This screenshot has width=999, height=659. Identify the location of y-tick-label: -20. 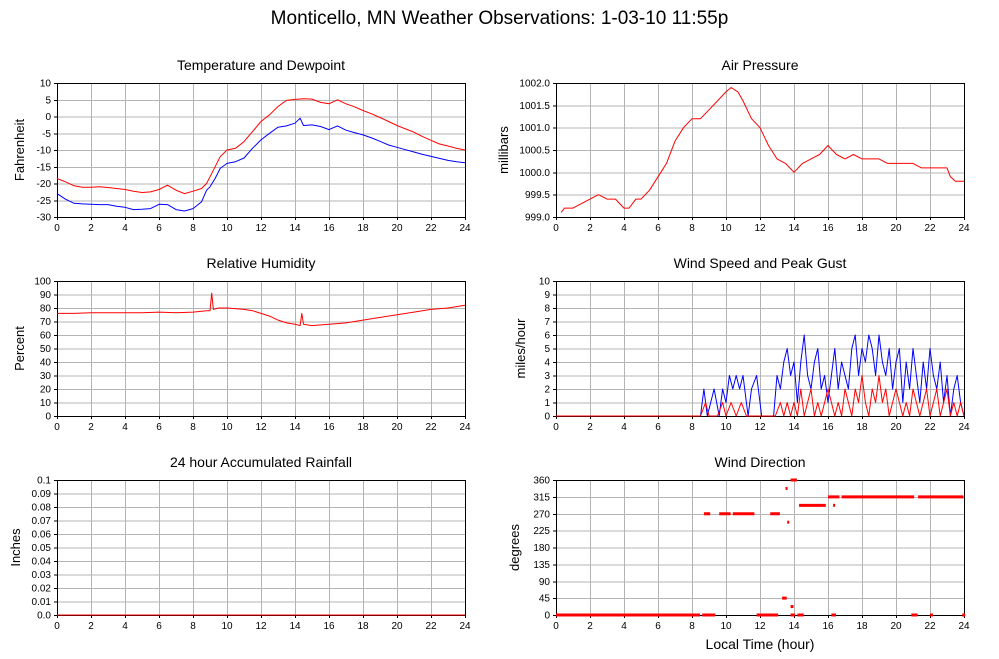
(44, 184).